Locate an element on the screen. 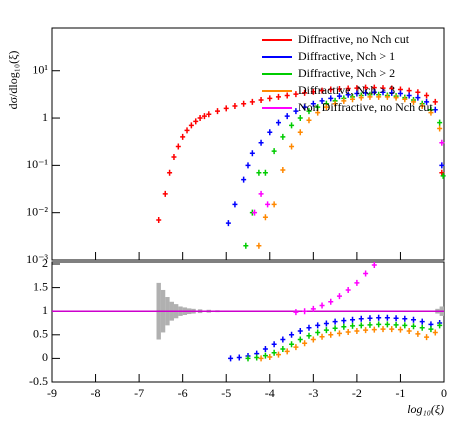 Image resolution: width=461 pixels, height=422 pixels. x-tick-label: -9 is located at coordinates (52, 393).